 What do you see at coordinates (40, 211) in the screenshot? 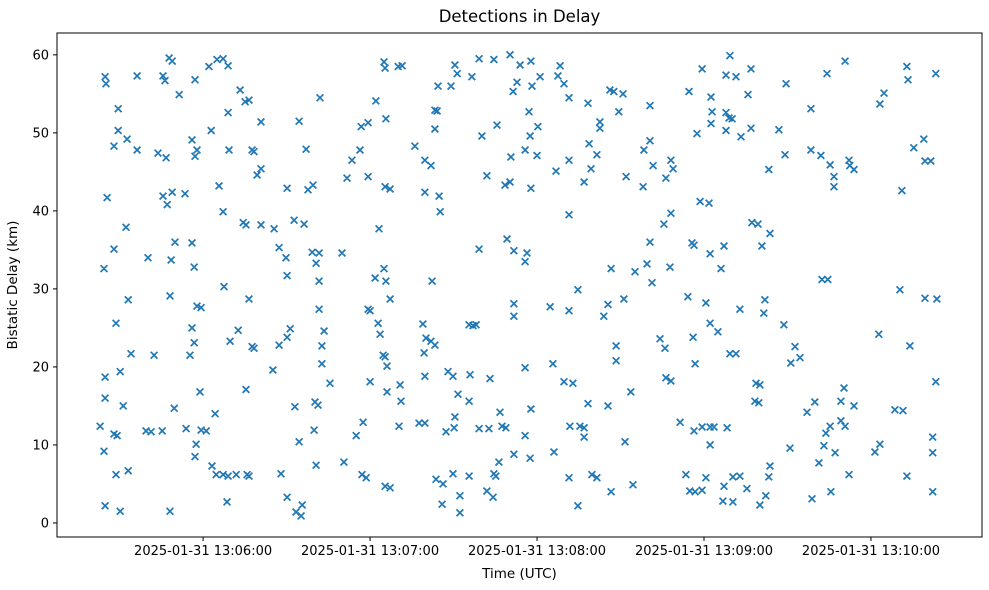
I see `y-tick-label: 40` at bounding box center [40, 211].